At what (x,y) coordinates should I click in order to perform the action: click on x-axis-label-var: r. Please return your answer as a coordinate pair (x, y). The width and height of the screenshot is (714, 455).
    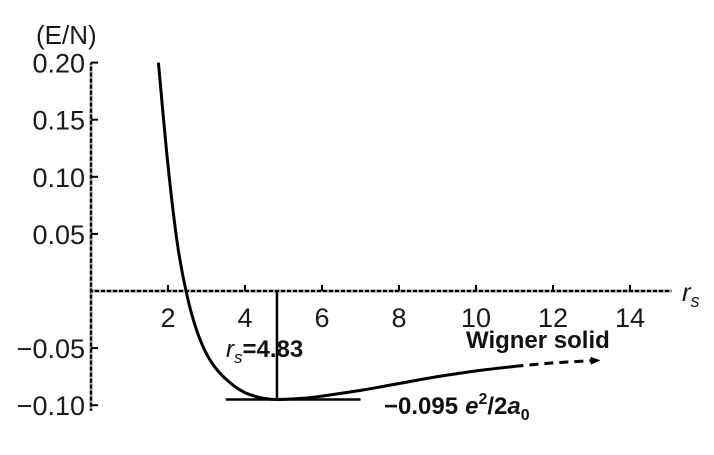
    Looking at the image, I should click on (687, 292).